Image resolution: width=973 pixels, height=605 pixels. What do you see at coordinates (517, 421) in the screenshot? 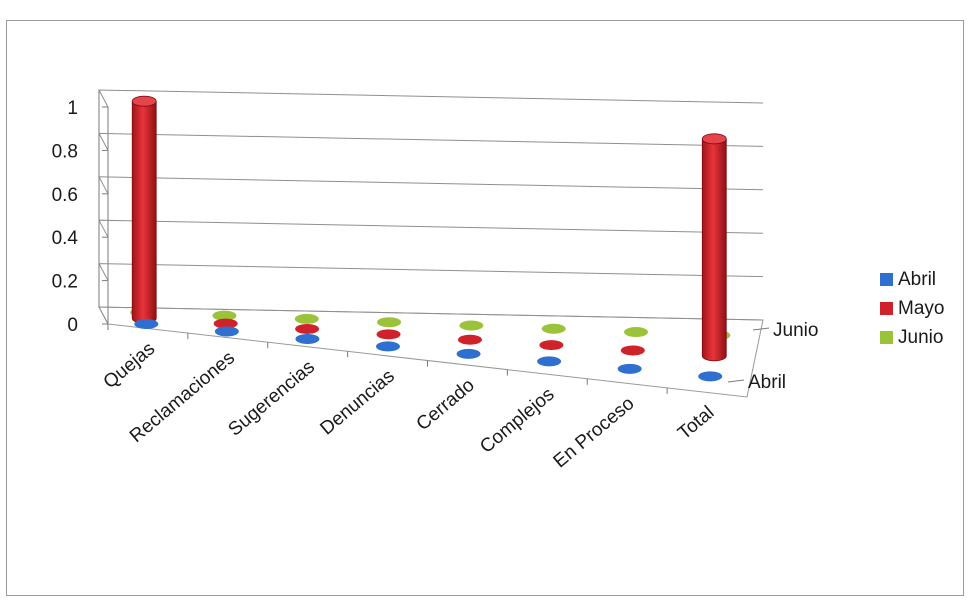
I see `x-tick-label: Complejos` at bounding box center [517, 421].